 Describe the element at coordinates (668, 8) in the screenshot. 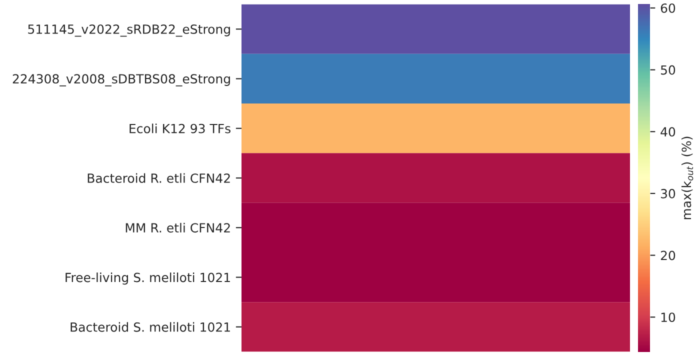

I see `color-bar-label: 60` at that location.